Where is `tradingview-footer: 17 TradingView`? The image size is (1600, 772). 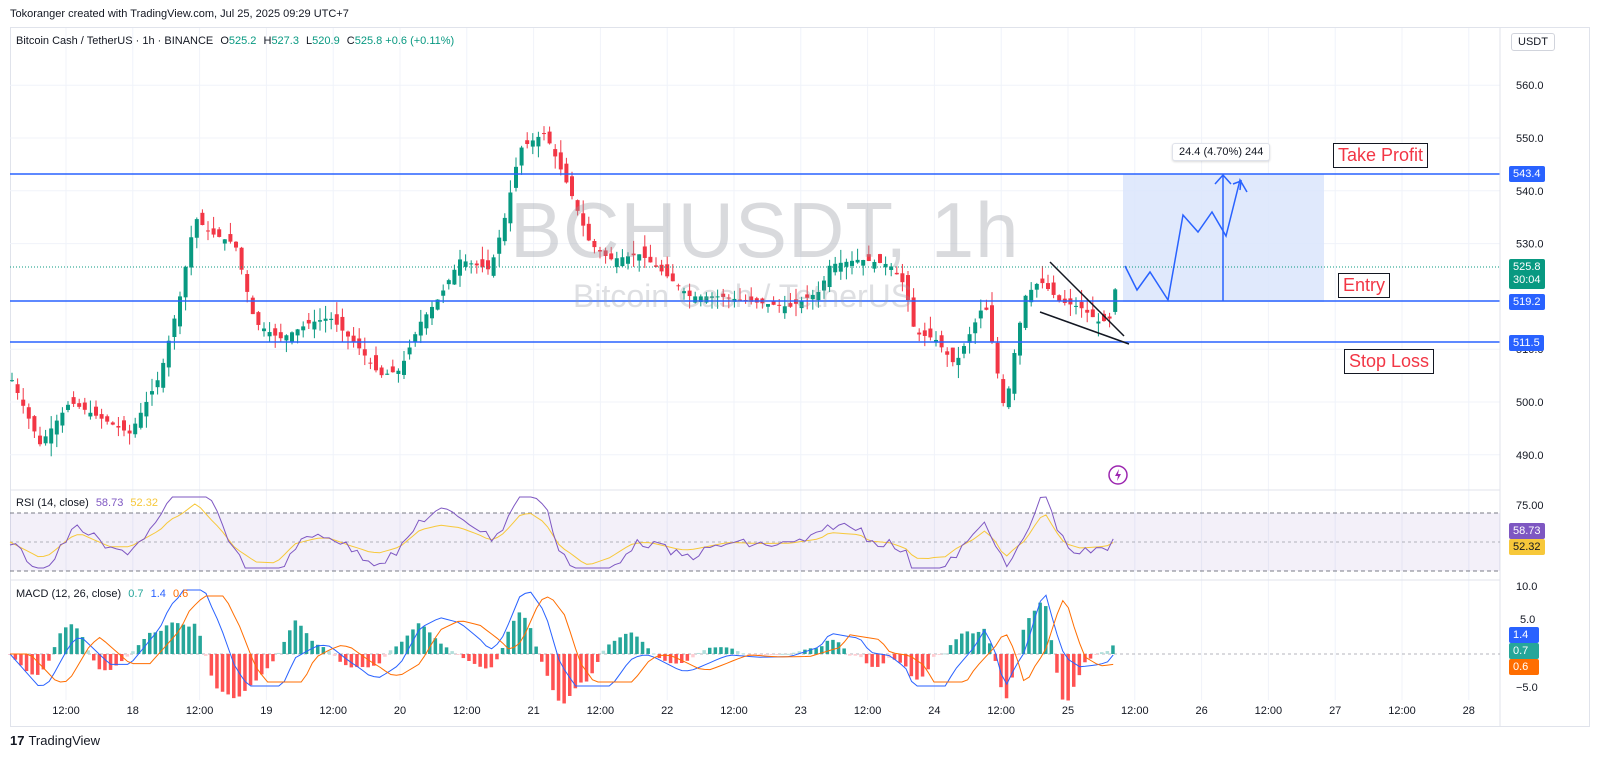
tradingview-footer: 17 TradingView is located at coordinates (55, 740).